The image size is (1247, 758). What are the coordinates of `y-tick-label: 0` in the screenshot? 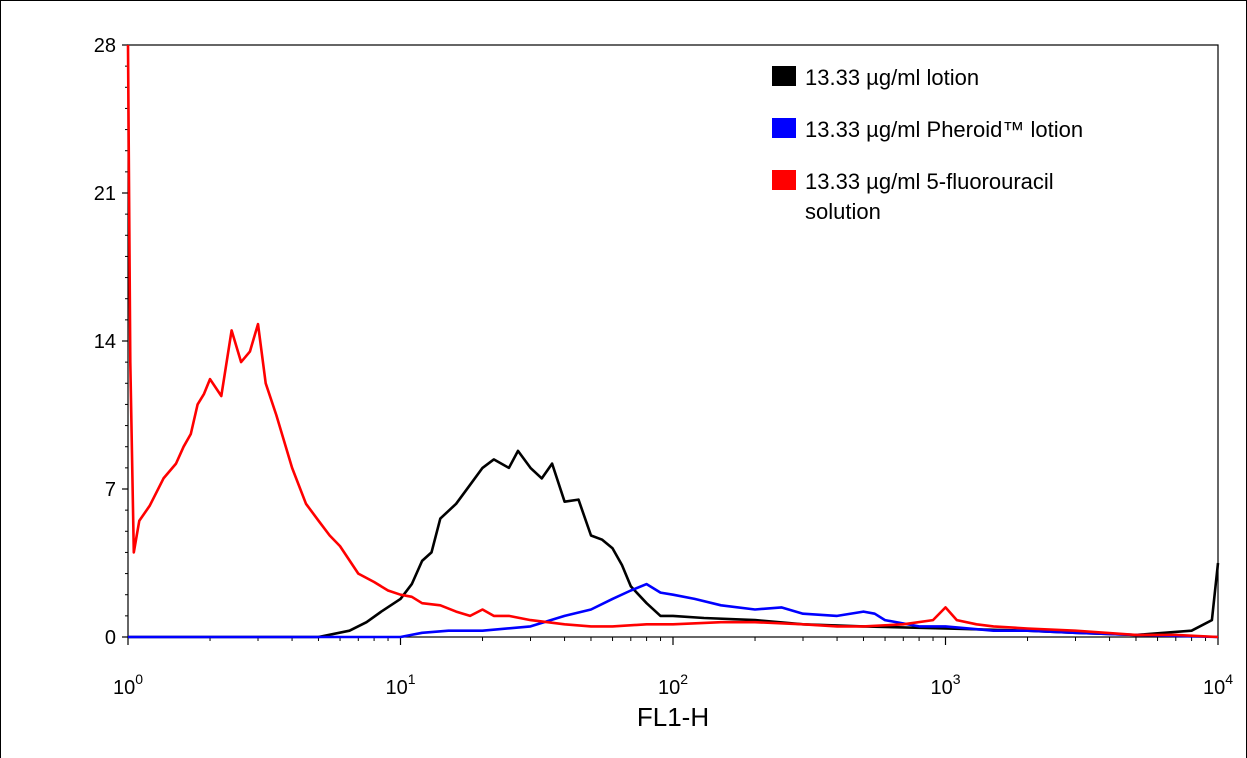 It's located at (110, 638).